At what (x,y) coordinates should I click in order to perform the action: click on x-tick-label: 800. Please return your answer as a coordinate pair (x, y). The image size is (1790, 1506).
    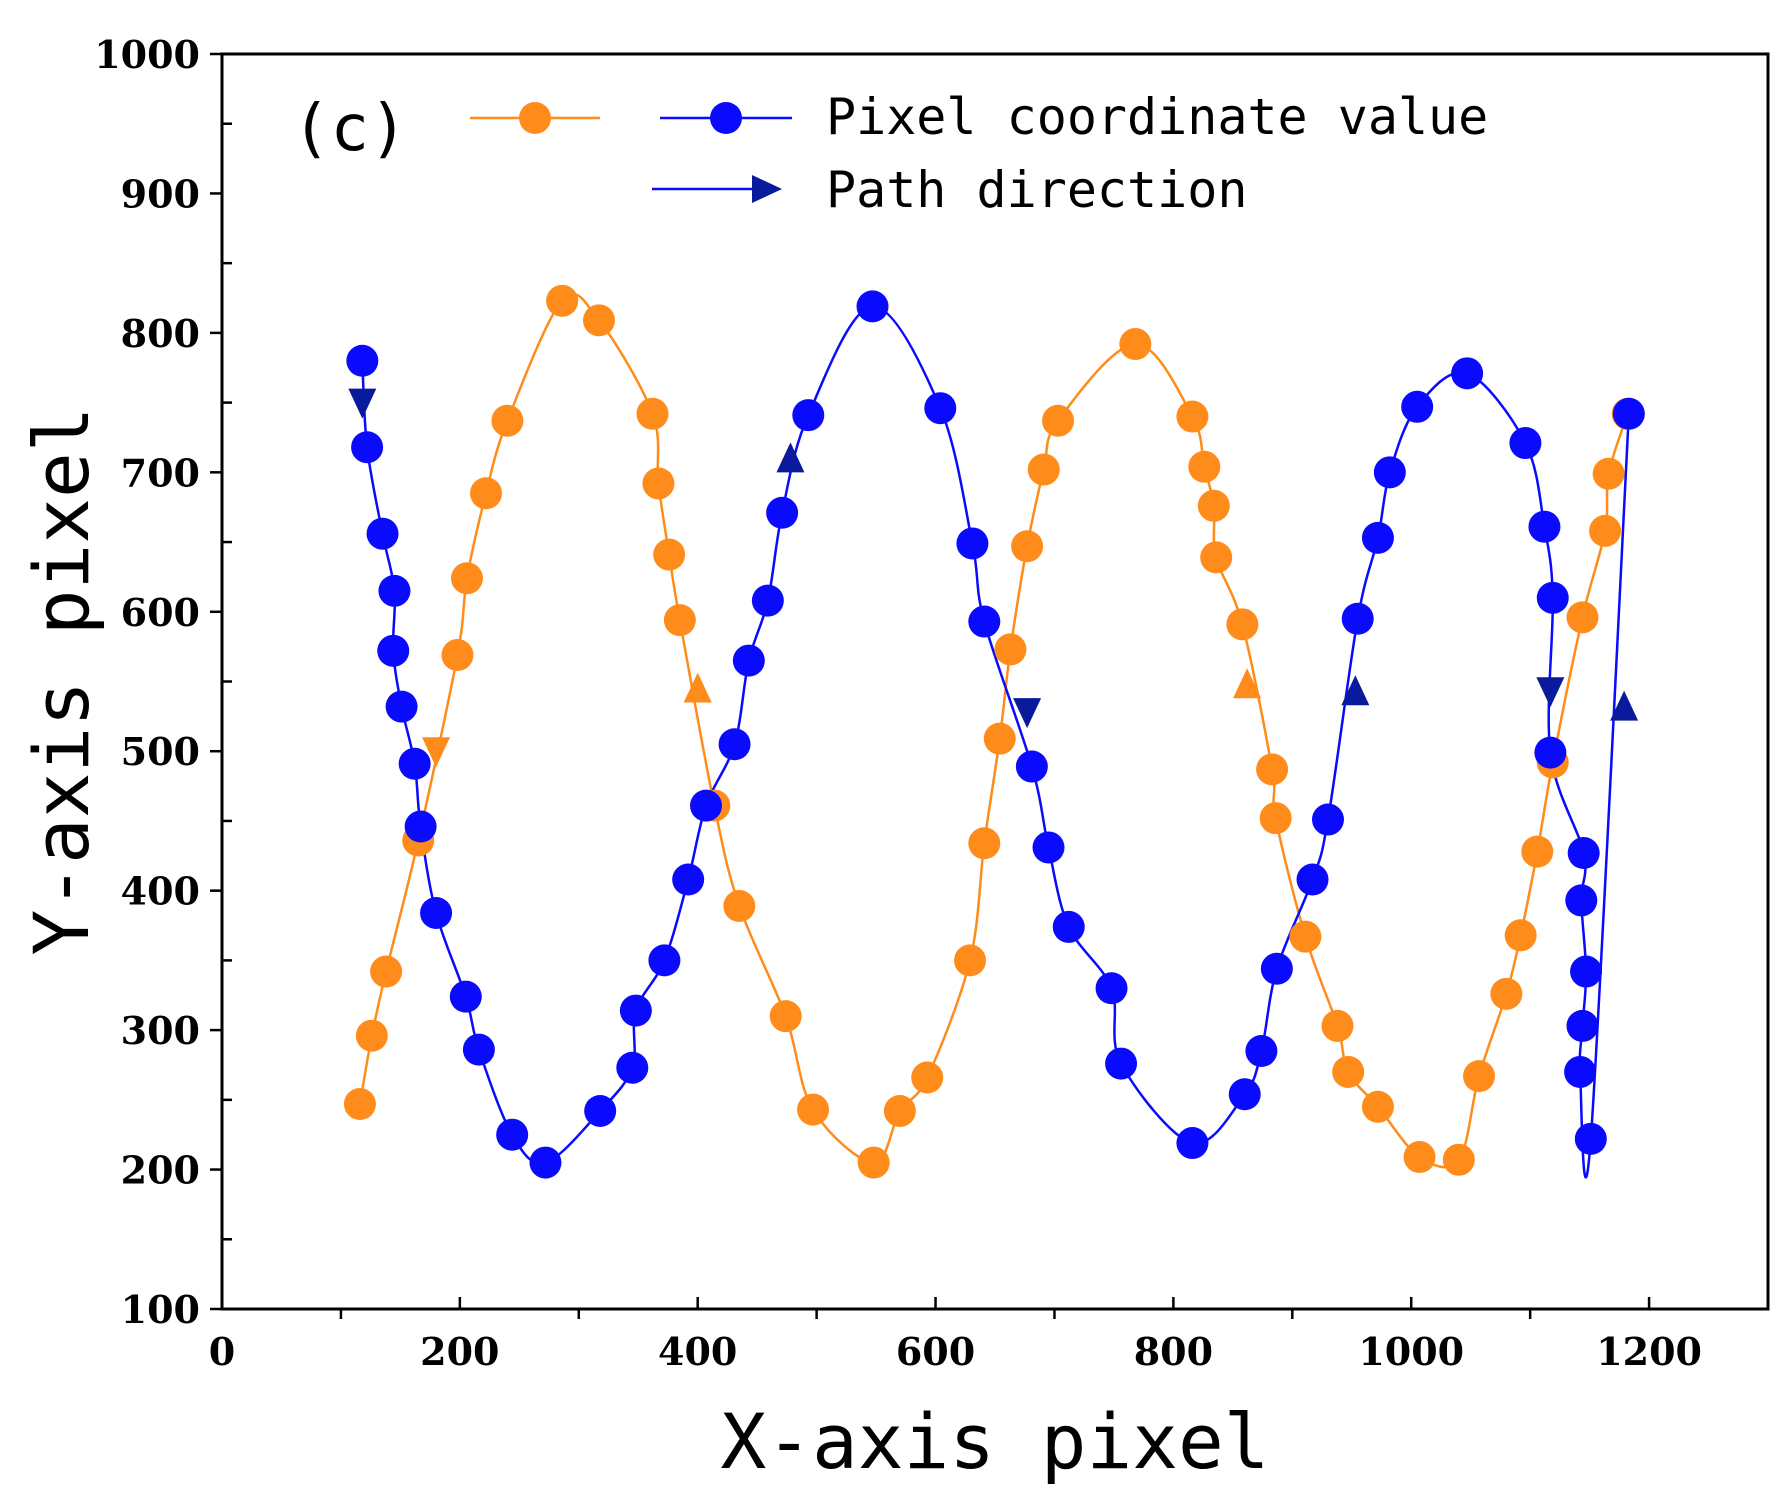
    Looking at the image, I should click on (1173, 1351).